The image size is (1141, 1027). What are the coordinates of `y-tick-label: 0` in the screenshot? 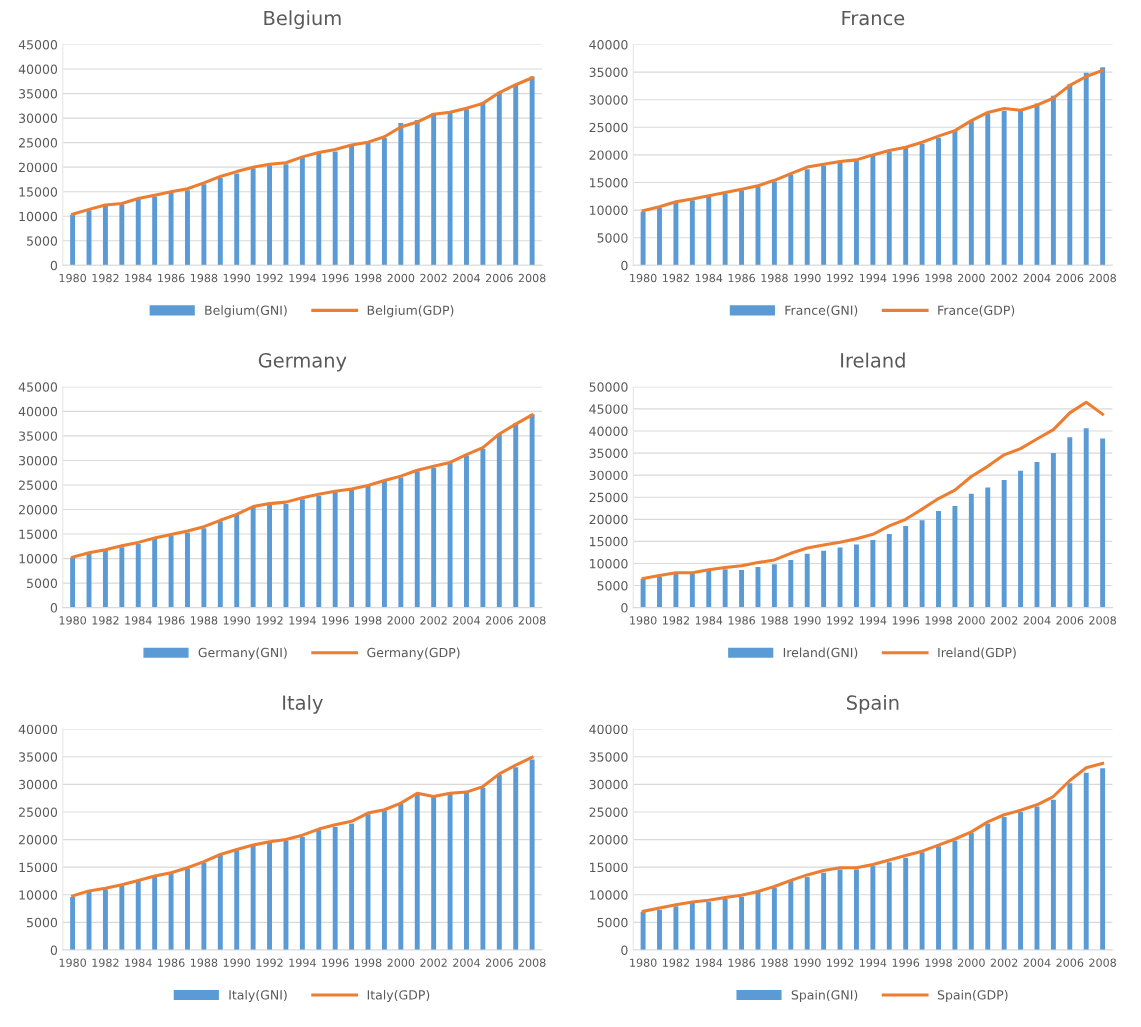 It's located at (624, 950).